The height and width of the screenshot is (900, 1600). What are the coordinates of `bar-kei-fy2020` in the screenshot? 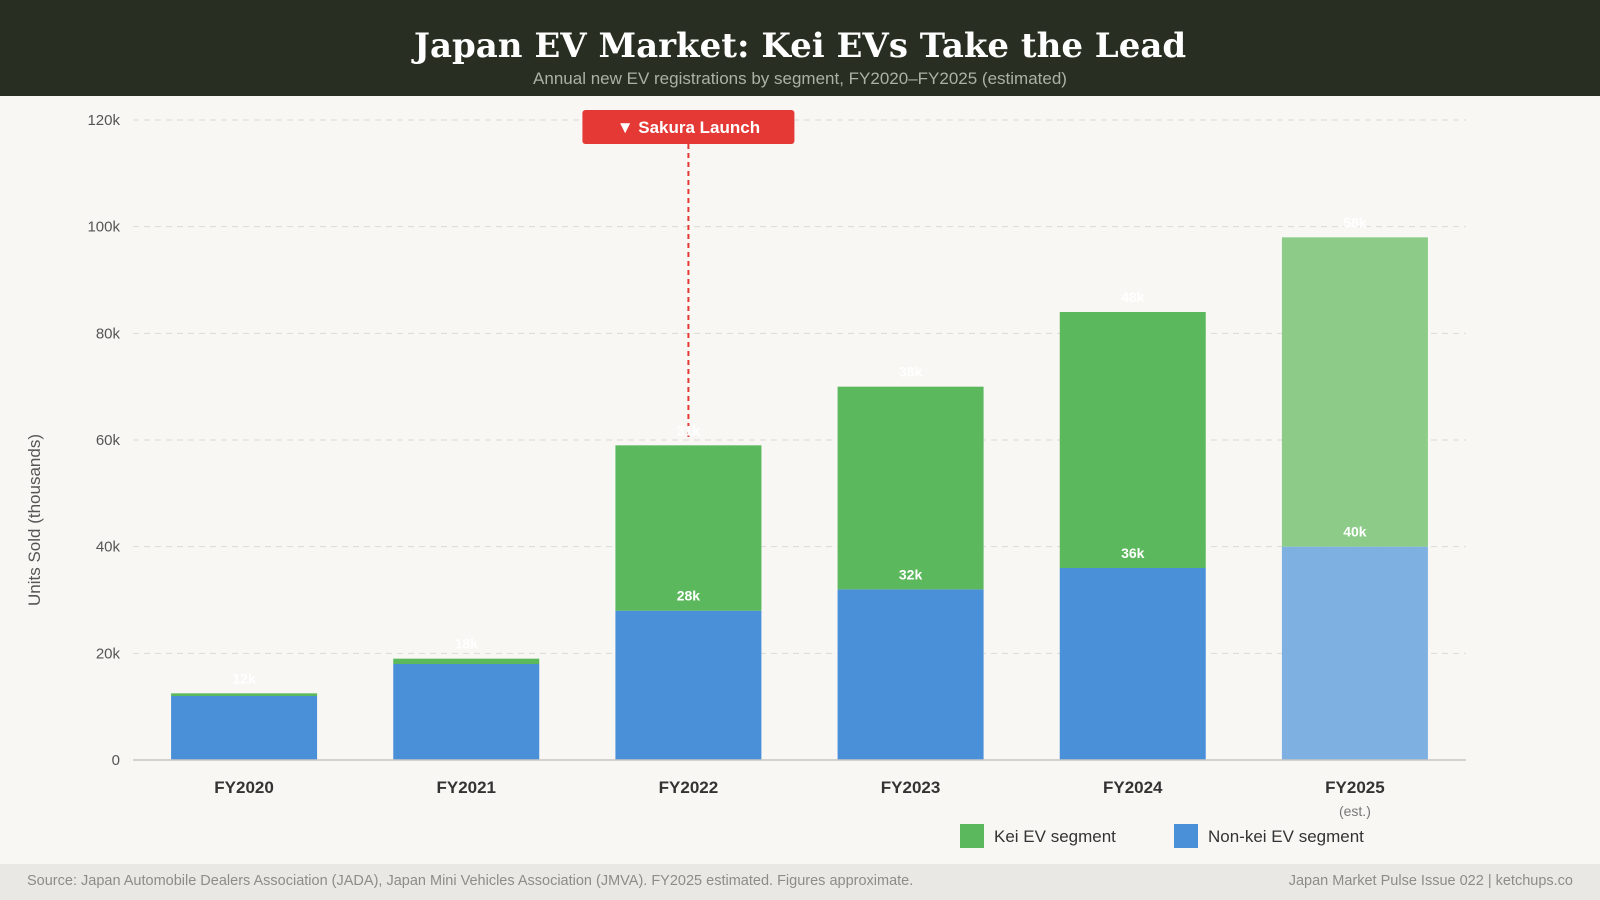 It's located at (244, 694).